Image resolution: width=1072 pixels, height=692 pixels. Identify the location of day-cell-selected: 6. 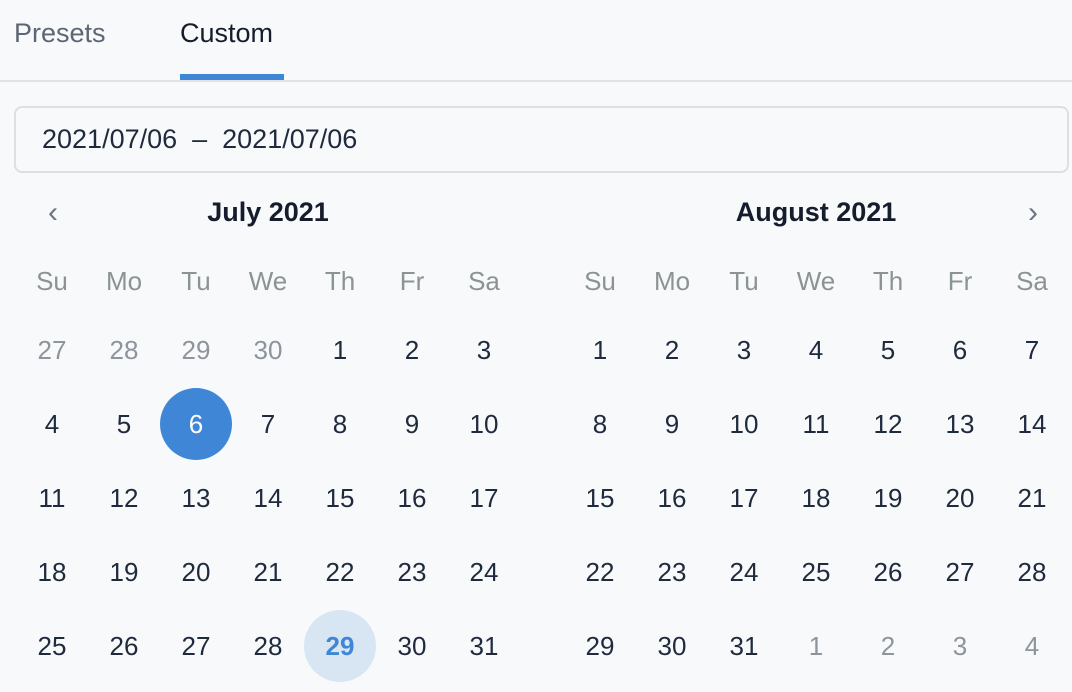
(196, 424).